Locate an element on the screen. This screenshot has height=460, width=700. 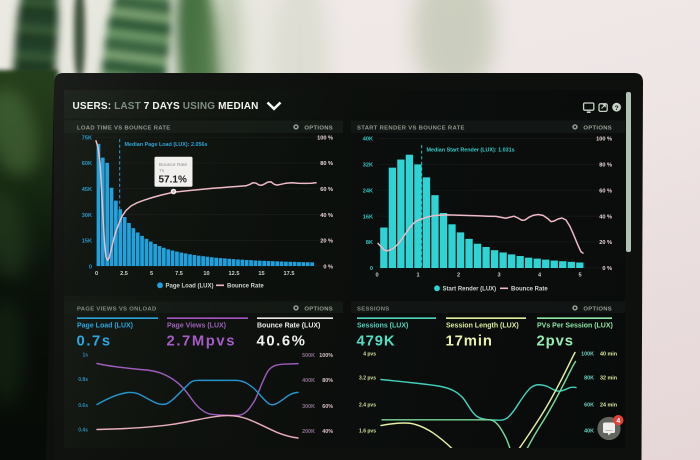
svg-text: 2 is located at coordinates (458, 276).